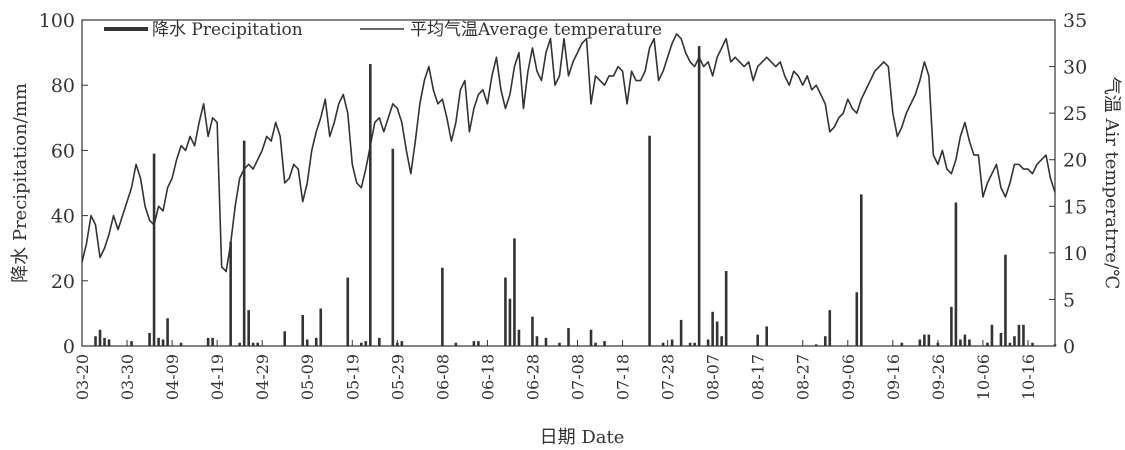 This screenshot has height=450, width=1125. What do you see at coordinates (307, 377) in the screenshot?
I see `x-tick-label: 05-09` at bounding box center [307, 377].